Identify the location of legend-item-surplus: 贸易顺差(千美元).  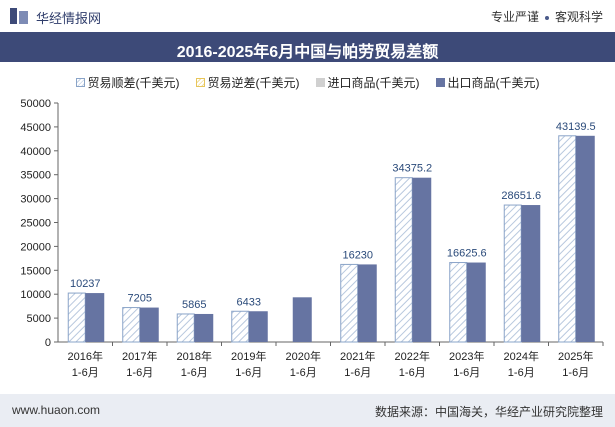
(127, 82).